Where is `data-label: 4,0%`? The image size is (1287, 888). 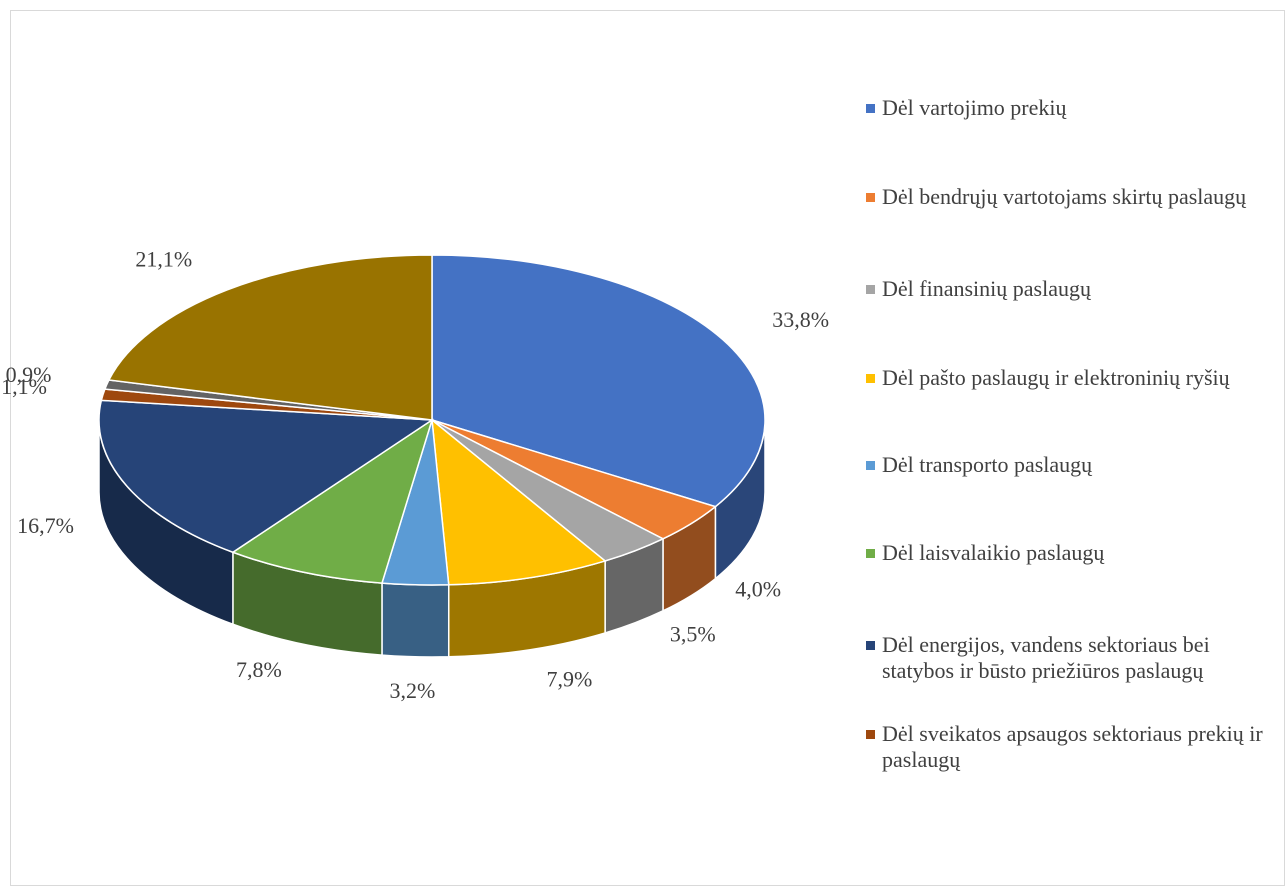 data-label: 4,0% is located at coordinates (758, 589).